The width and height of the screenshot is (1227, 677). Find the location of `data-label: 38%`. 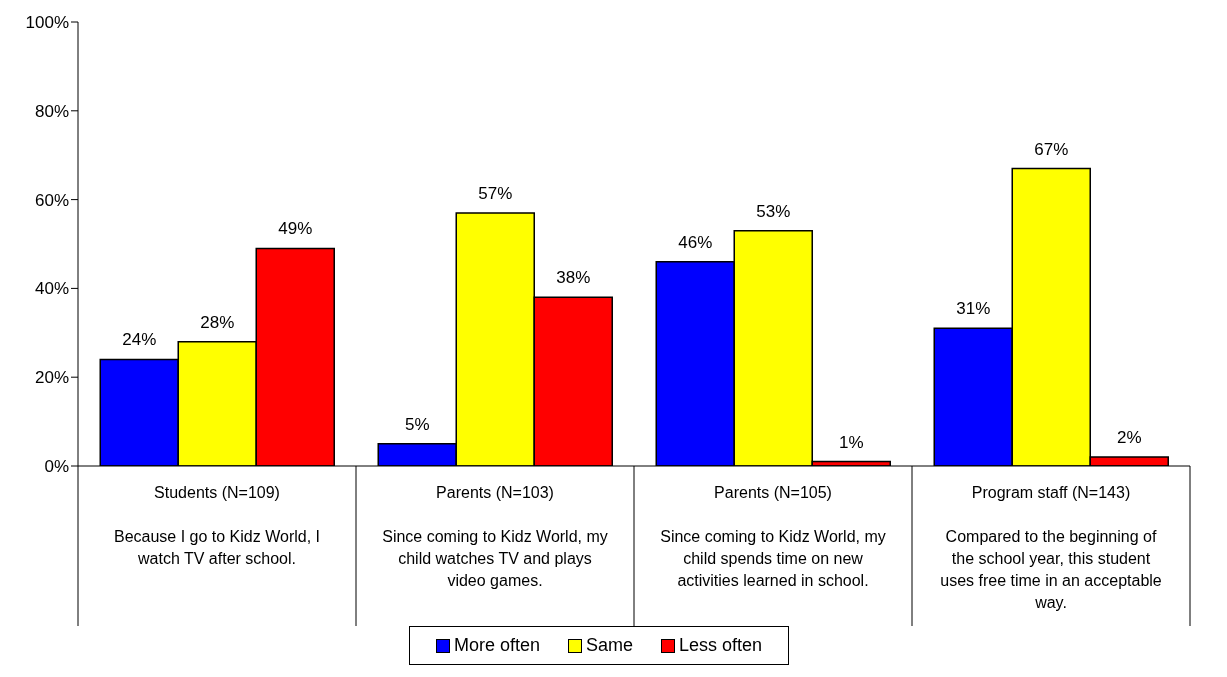

data-label: 38% is located at coordinates (573, 278).